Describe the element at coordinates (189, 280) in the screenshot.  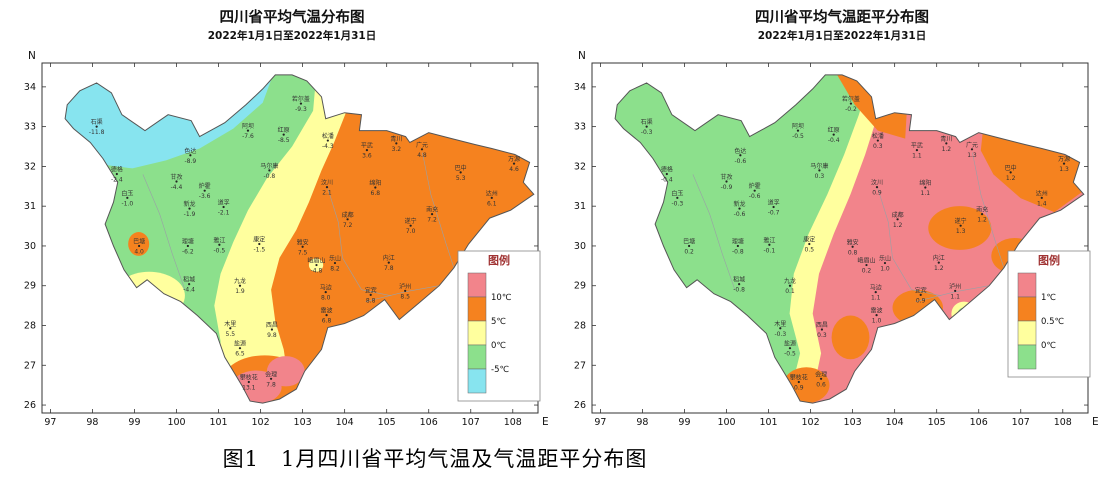
I see `station-name: 稻城` at that location.